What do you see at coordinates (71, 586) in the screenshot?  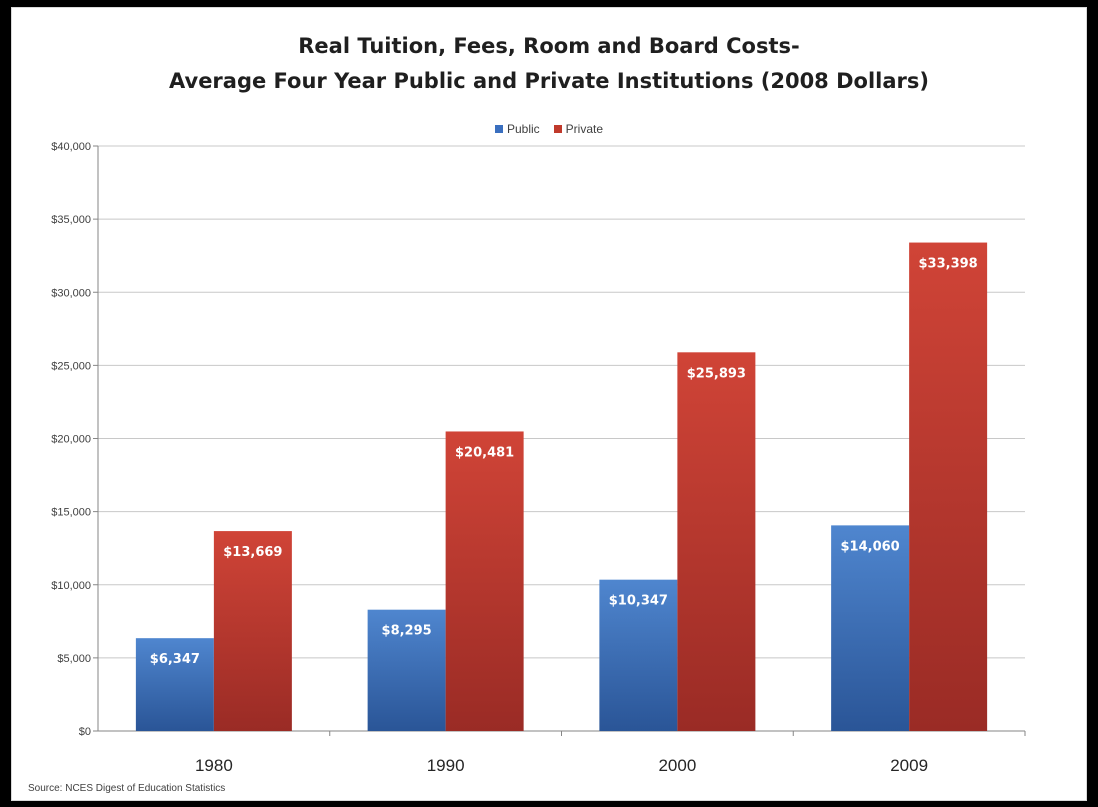 I see `y-tick-label: $10,000` at bounding box center [71, 586].